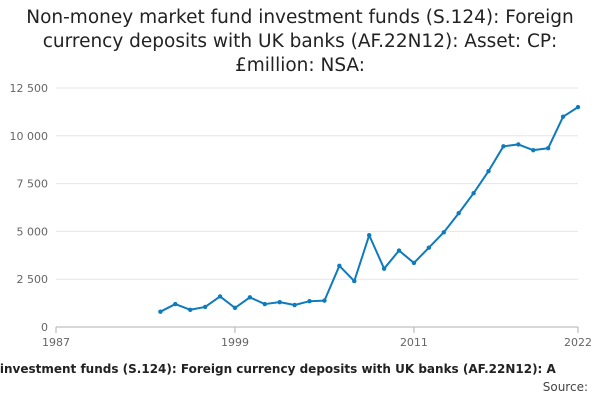 The height and width of the screenshot is (400, 600). Describe the element at coordinates (578, 342) in the screenshot. I see `x-tick-label: 2022` at that location.